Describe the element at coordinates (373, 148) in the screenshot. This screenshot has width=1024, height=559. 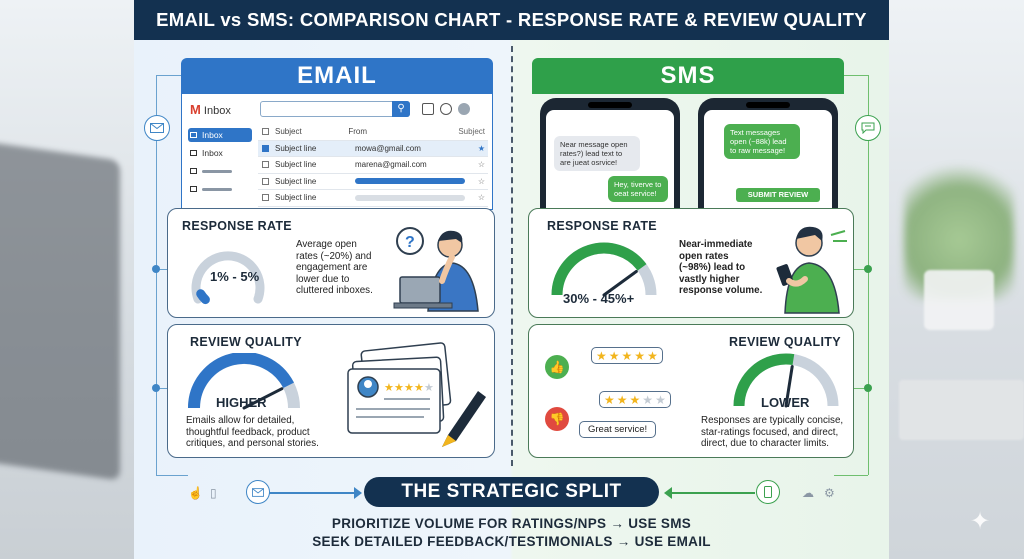
I see `mail-row: Subject line mowa@gmail.com ★` at that location.